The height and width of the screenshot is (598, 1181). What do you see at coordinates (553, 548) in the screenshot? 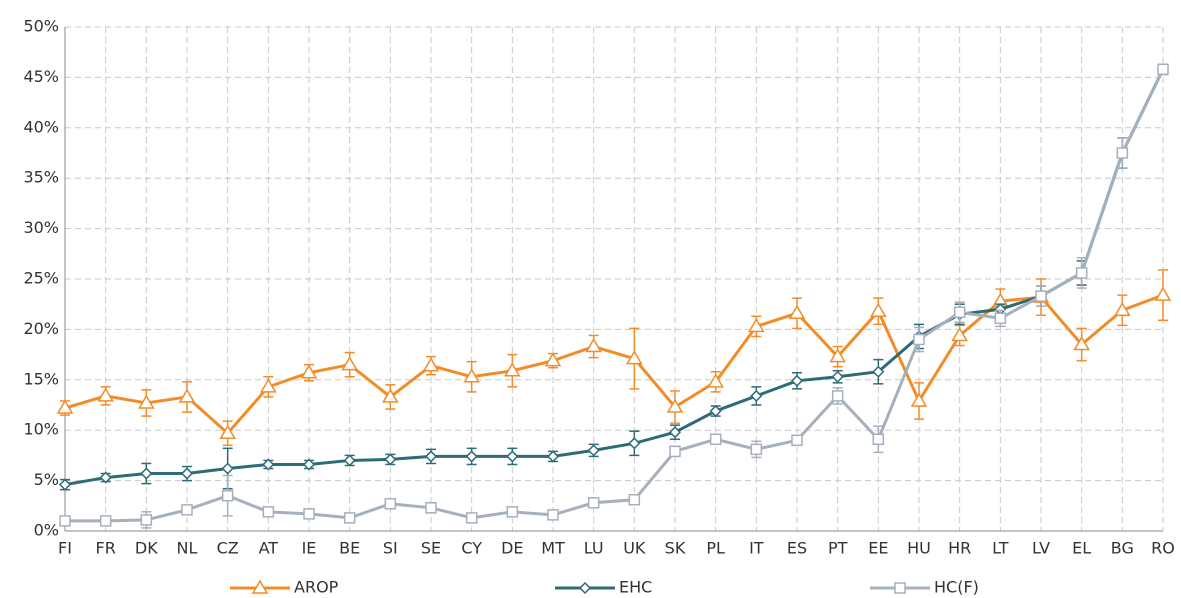
I see `x-tick-label: MT` at bounding box center [553, 548].